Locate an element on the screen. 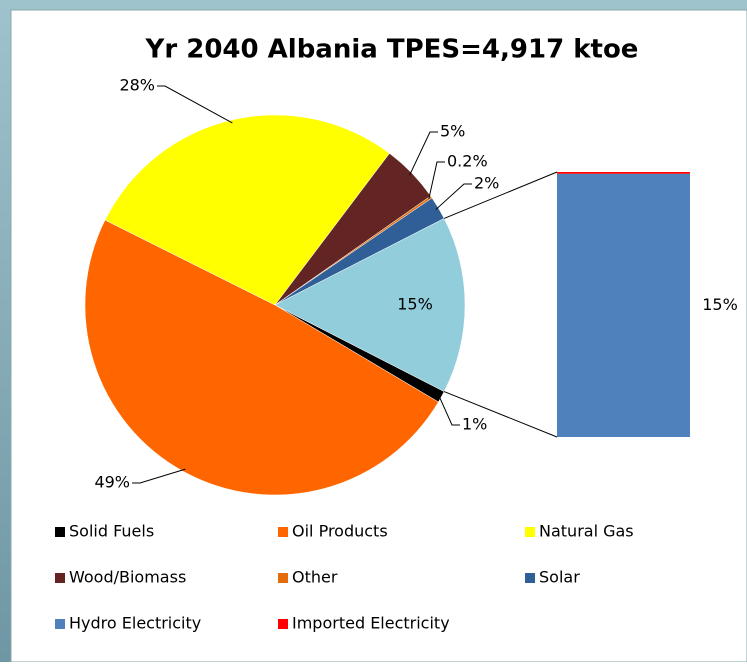 The image size is (747, 666). data-label: 0.2% is located at coordinates (467, 161).